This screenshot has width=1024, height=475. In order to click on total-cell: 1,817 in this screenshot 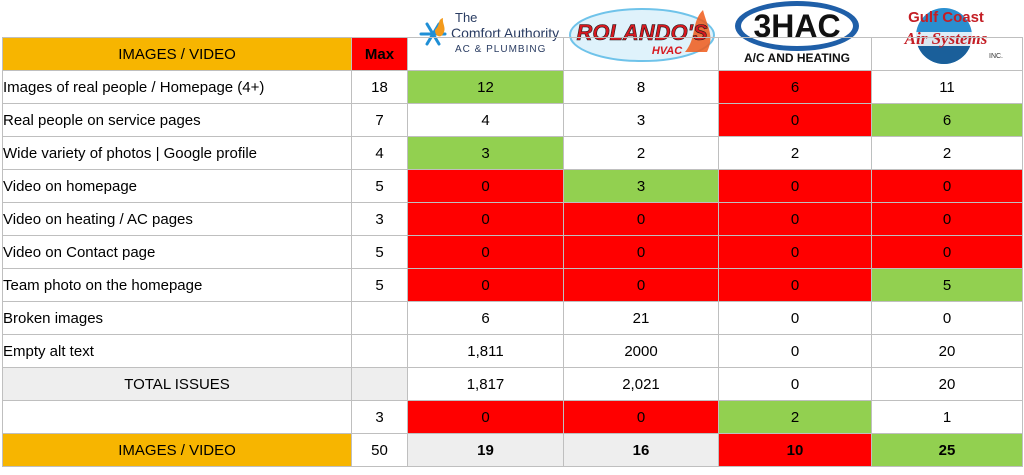, I will do `click(485, 384)`.